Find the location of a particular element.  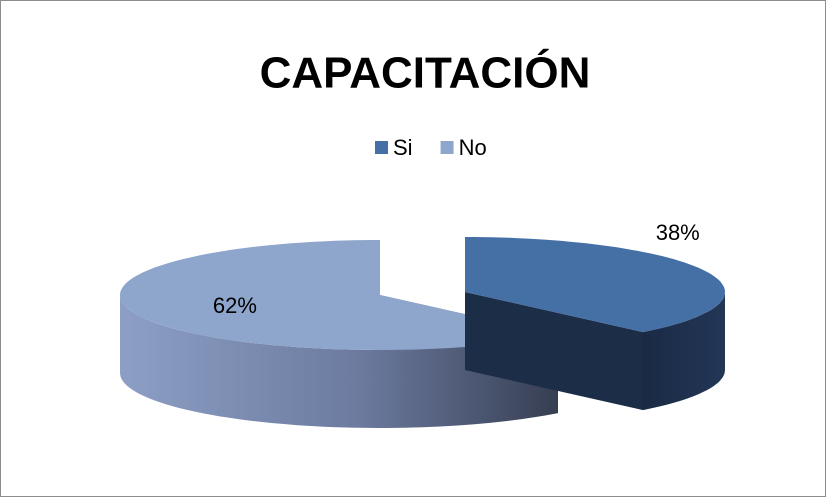

data-label: 62% is located at coordinates (235, 305).